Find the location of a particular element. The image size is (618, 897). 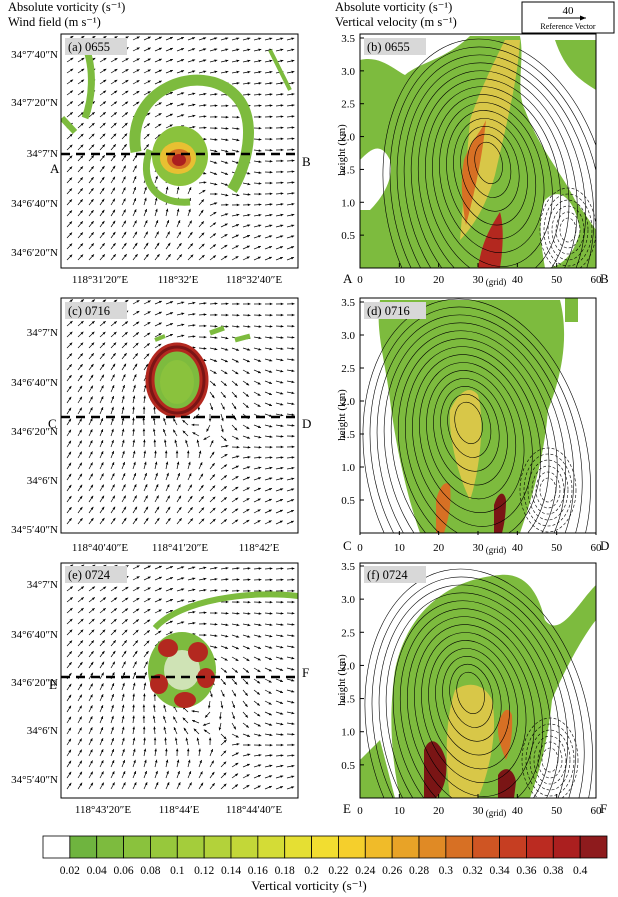

lon-tick: 118°31′20″E is located at coordinates (100, 280).